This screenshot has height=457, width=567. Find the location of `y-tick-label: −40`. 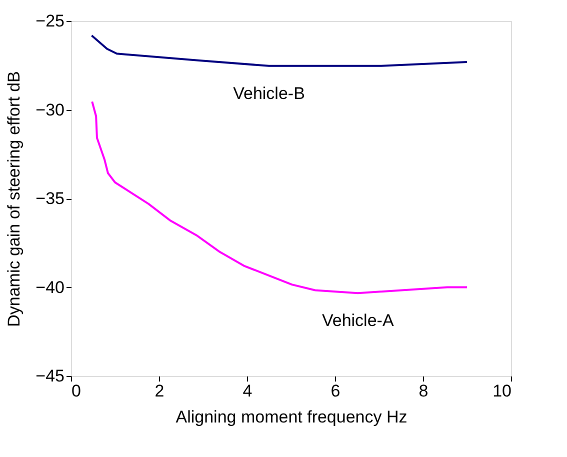

y-tick-label: −40 is located at coordinates (50, 287).